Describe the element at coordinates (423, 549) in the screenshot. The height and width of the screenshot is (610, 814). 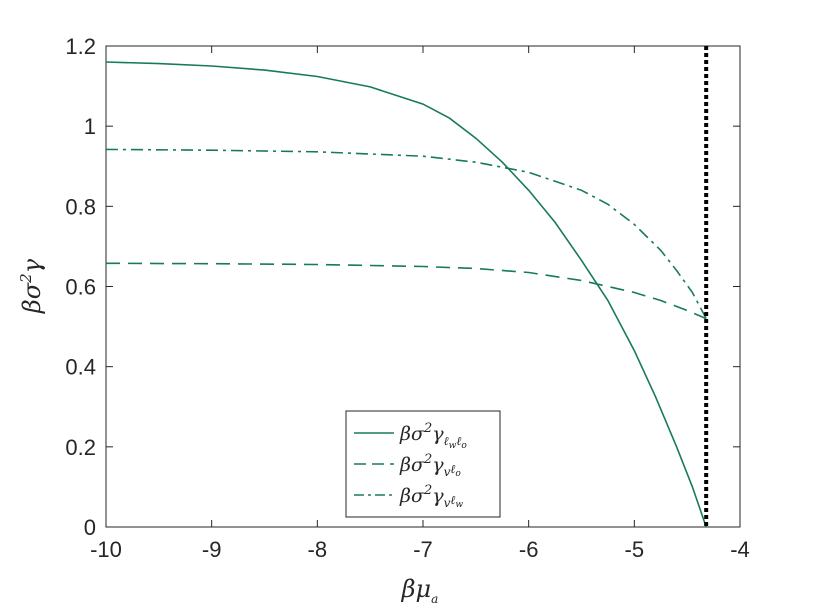
I see `x-tick-label: -7` at that location.